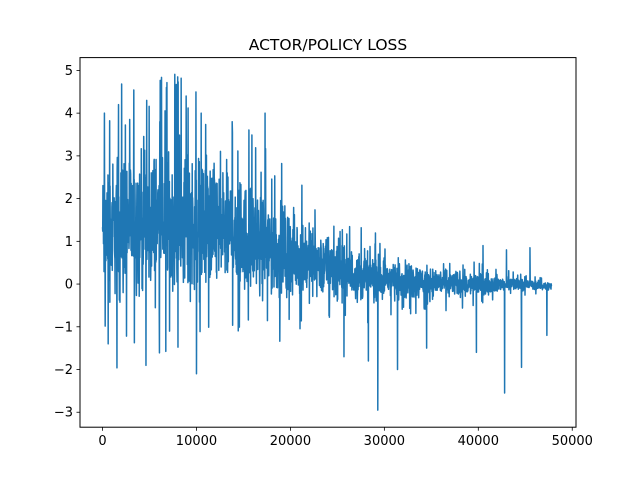 The width and height of the screenshot is (640, 480). I want to click on x-tick-label: 50000, so click(572, 441).